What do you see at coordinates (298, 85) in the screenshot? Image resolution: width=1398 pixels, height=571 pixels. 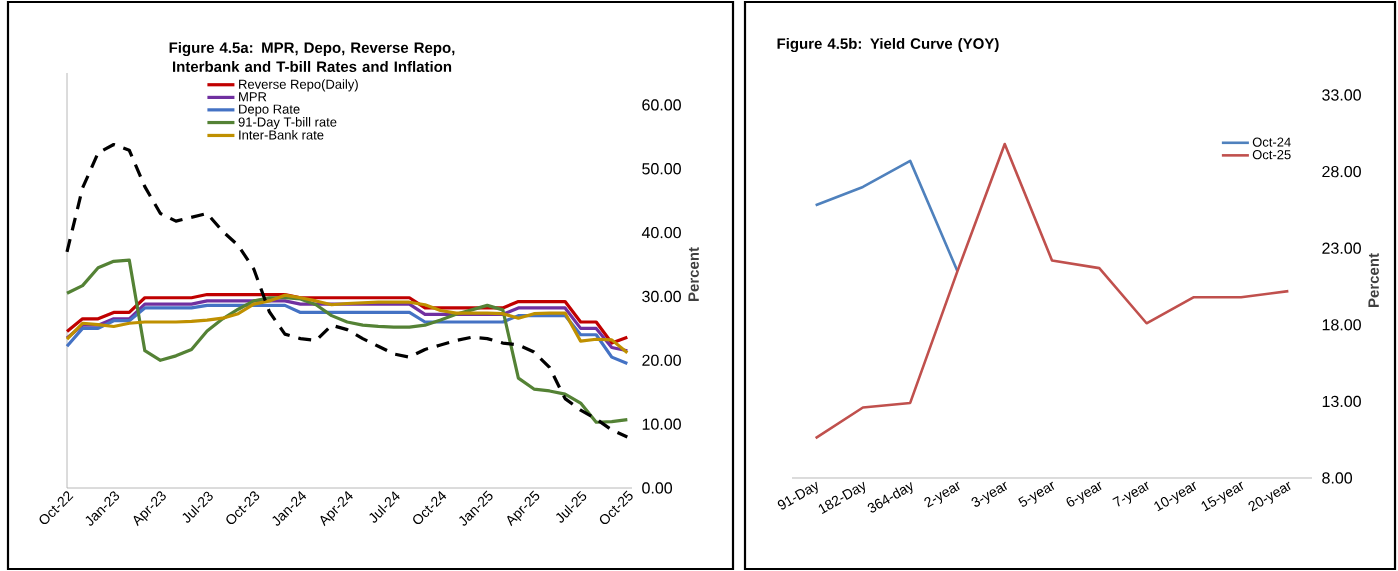 I see `legend-label: Reverse Repo(Daily)` at bounding box center [298, 85].